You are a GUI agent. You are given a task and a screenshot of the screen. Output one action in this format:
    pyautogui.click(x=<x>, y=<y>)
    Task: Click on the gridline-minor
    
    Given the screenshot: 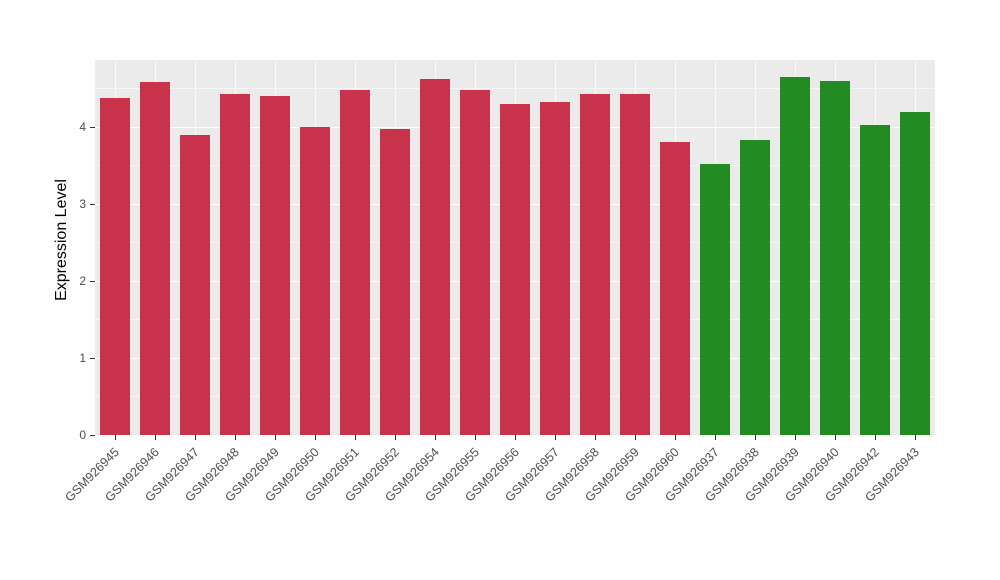 What is the action you would take?
    pyautogui.click(x=515, y=89)
    